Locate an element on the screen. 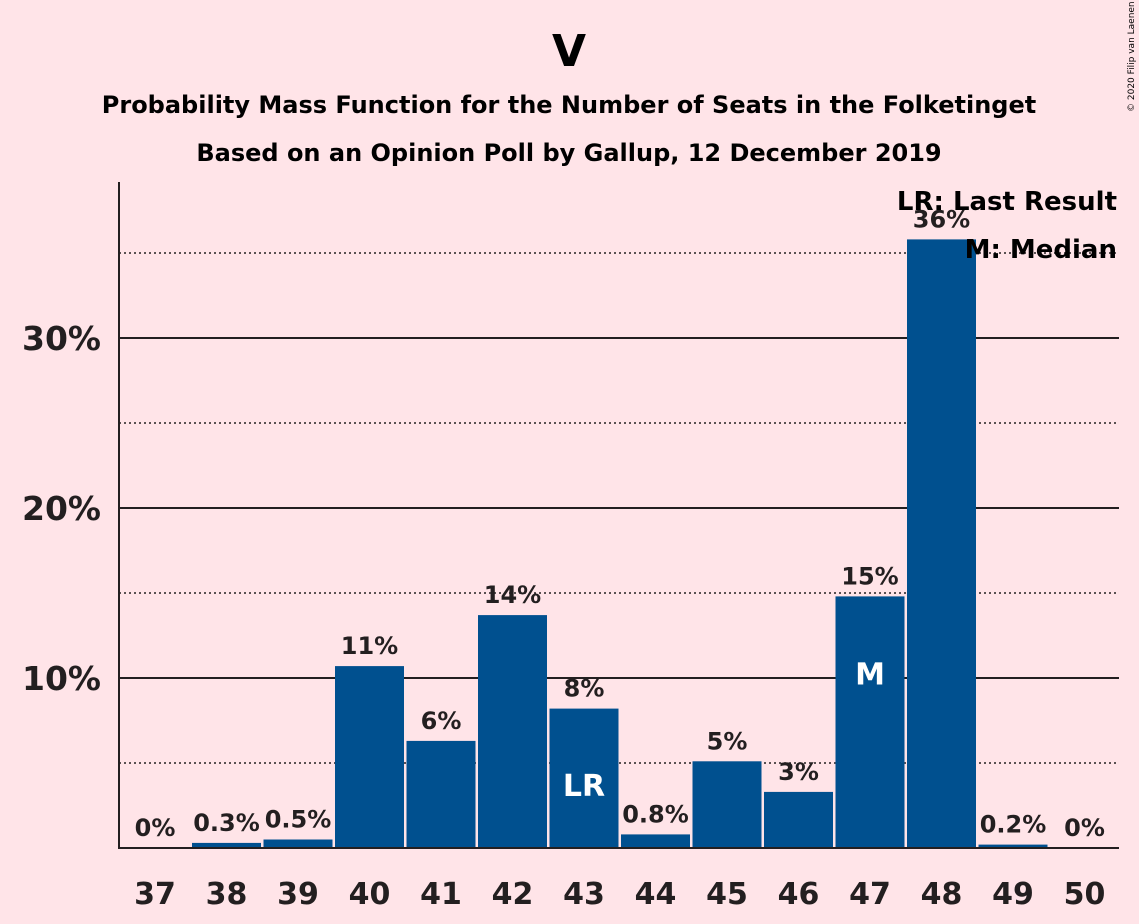 The height and width of the screenshot is (924, 1139). legend-median: M: Median is located at coordinates (1041, 250).